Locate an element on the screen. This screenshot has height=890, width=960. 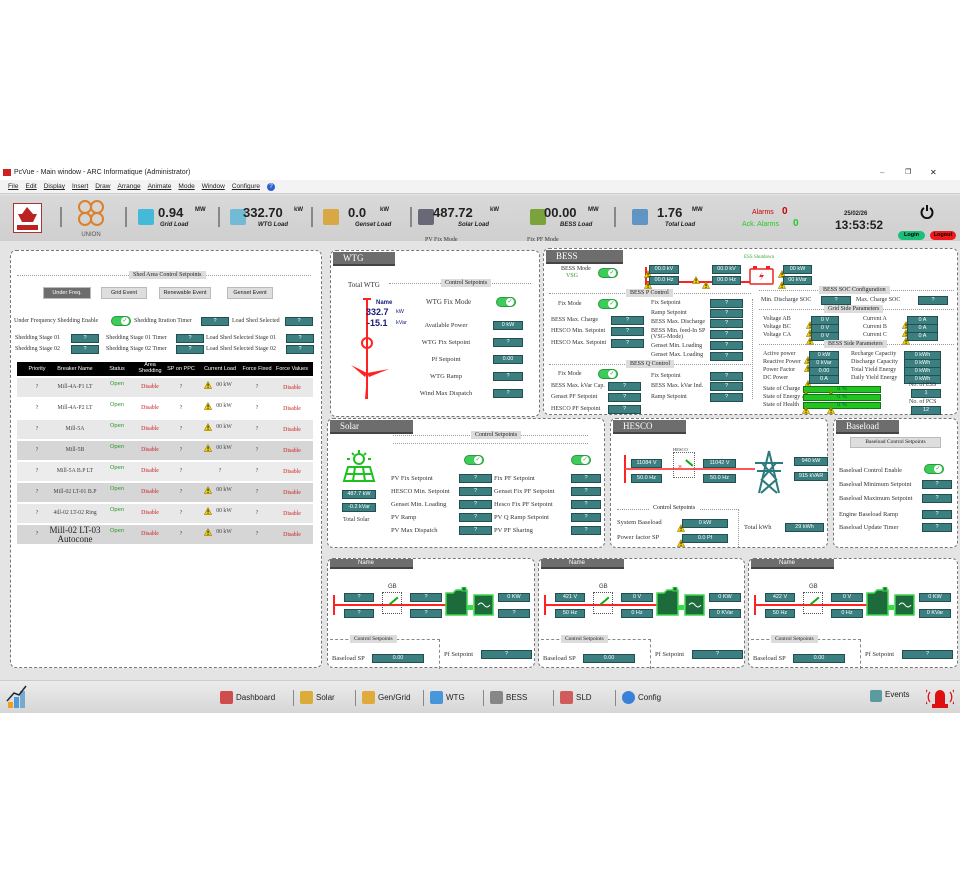
bess-grid-kv: 00.0 kV is located at coordinates (664, 269).